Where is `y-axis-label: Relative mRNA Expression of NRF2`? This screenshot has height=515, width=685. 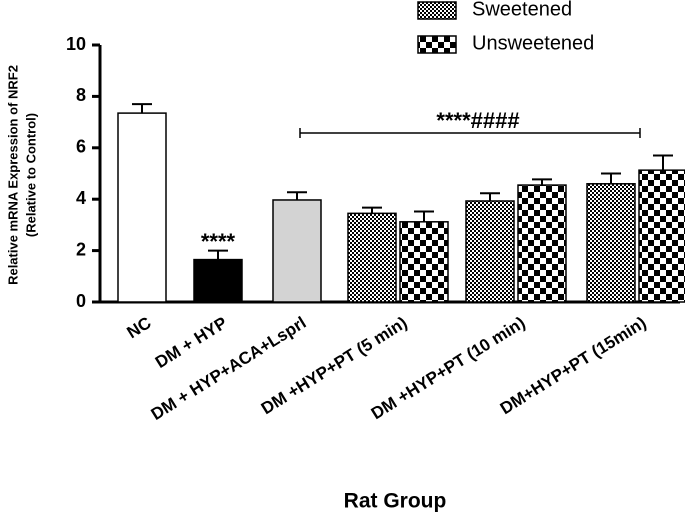
y-axis-label: Relative mRNA Expression of NRF2 is located at coordinates (12, 175).